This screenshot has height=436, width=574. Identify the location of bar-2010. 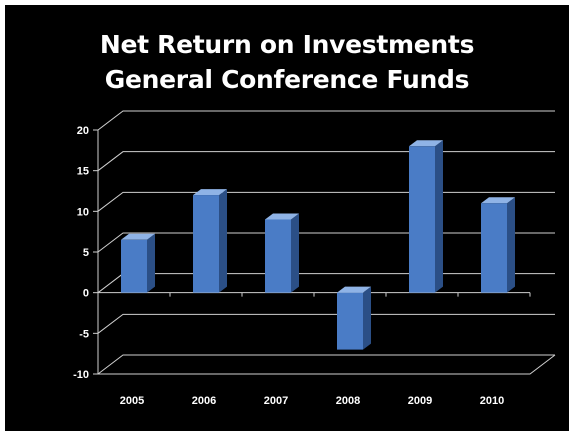
(498, 245).